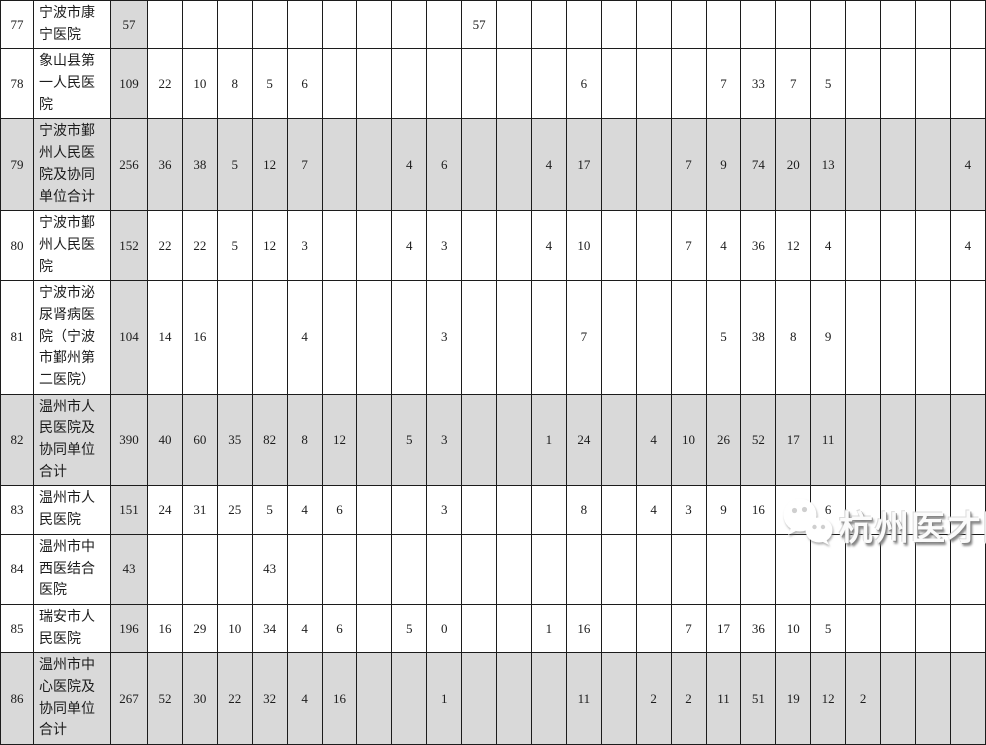 This screenshot has width=986, height=745. What do you see at coordinates (723, 165) in the screenshot?
I see `value-cell: 9` at bounding box center [723, 165].